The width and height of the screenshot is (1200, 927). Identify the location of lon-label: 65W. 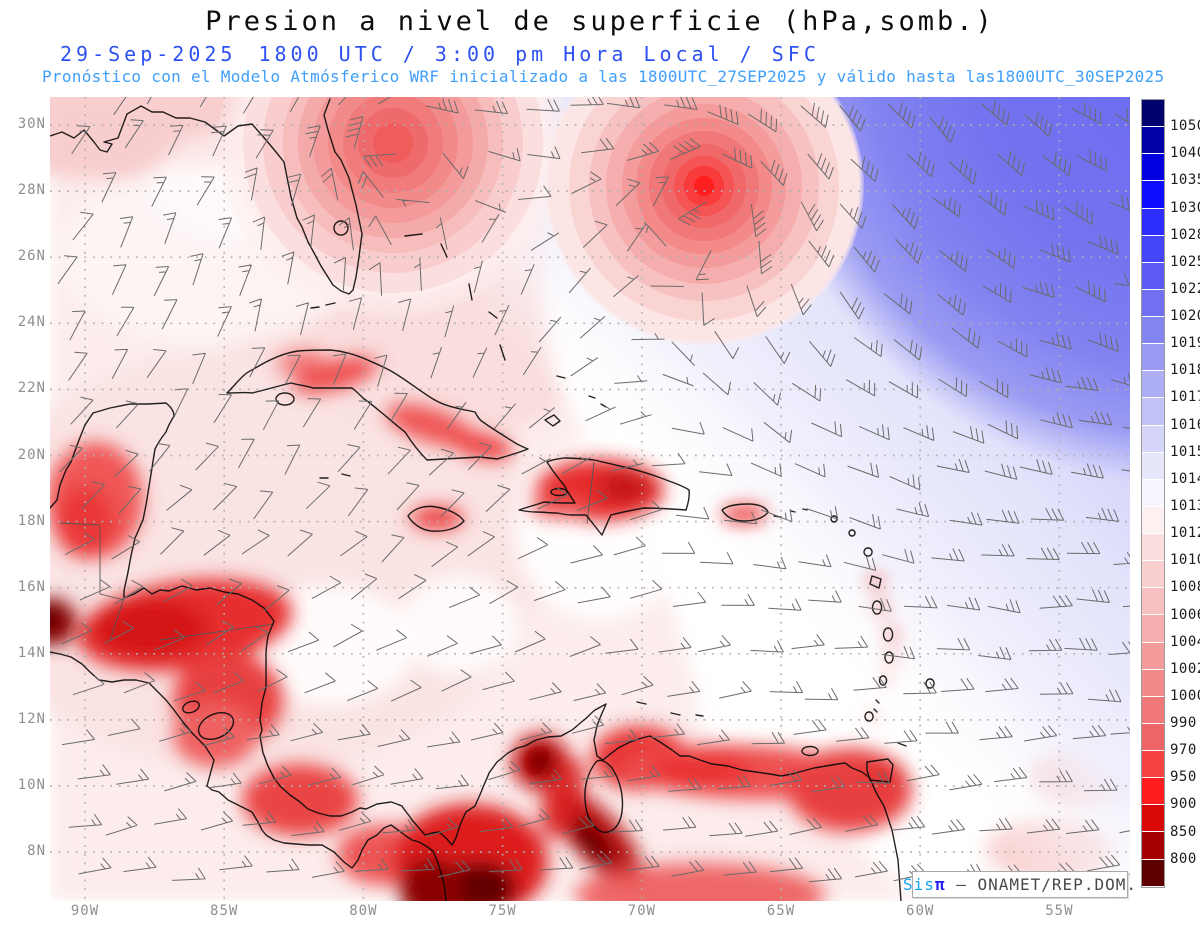
(781, 911).